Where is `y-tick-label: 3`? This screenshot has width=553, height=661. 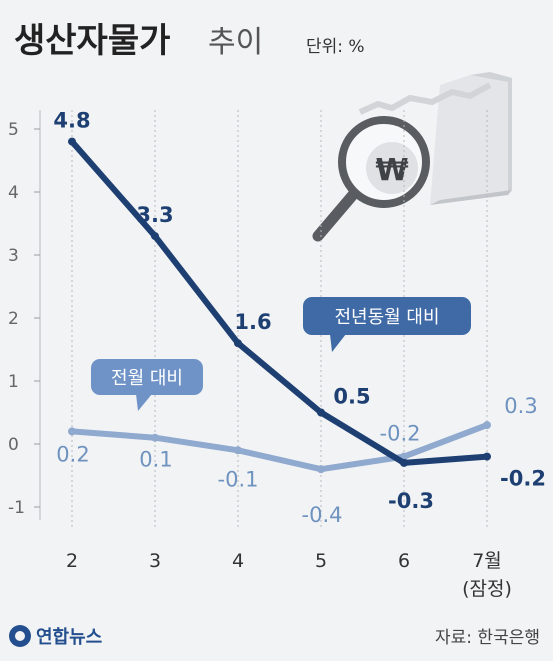 y-tick-label: 3 is located at coordinates (13, 256).